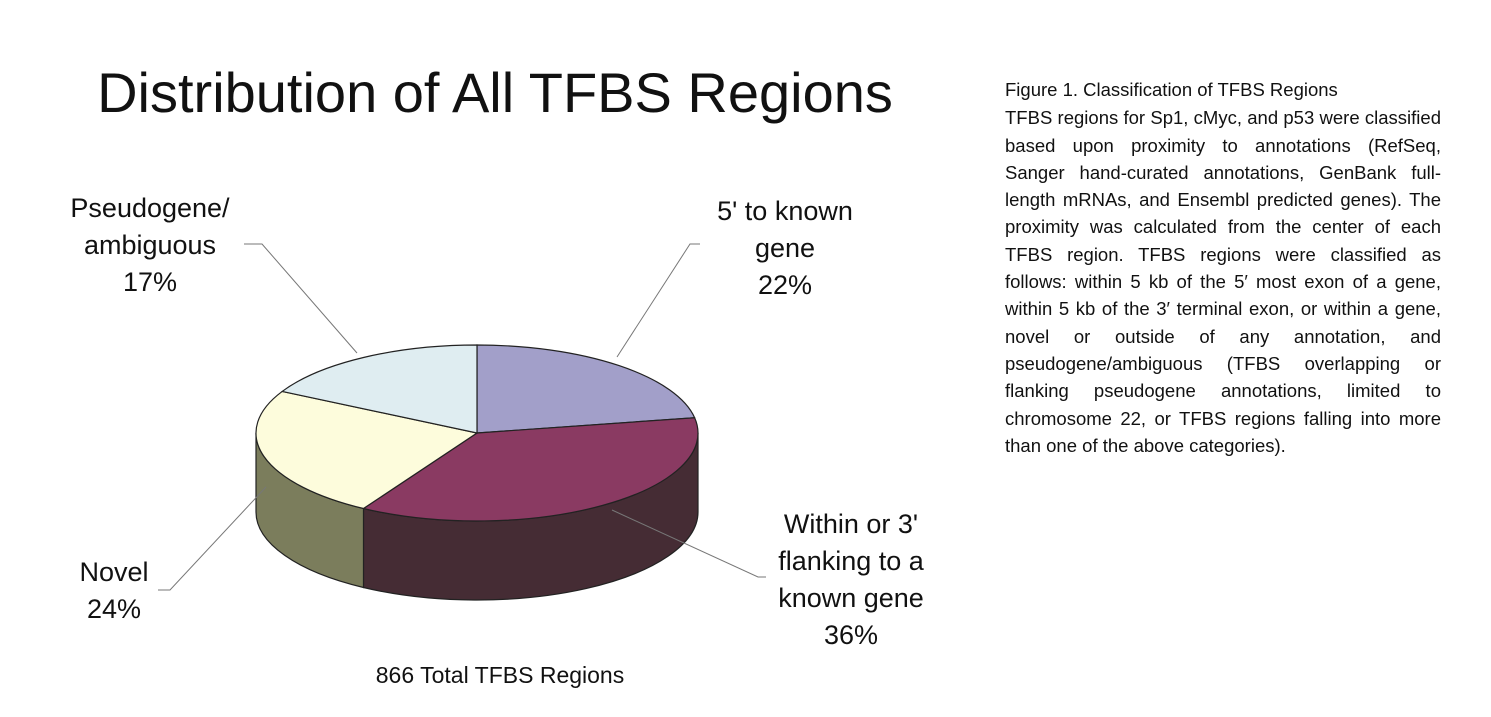  Describe the element at coordinates (500, 675) in the screenshot. I see `chart-footer: 866 Total TFBS Regions` at that location.